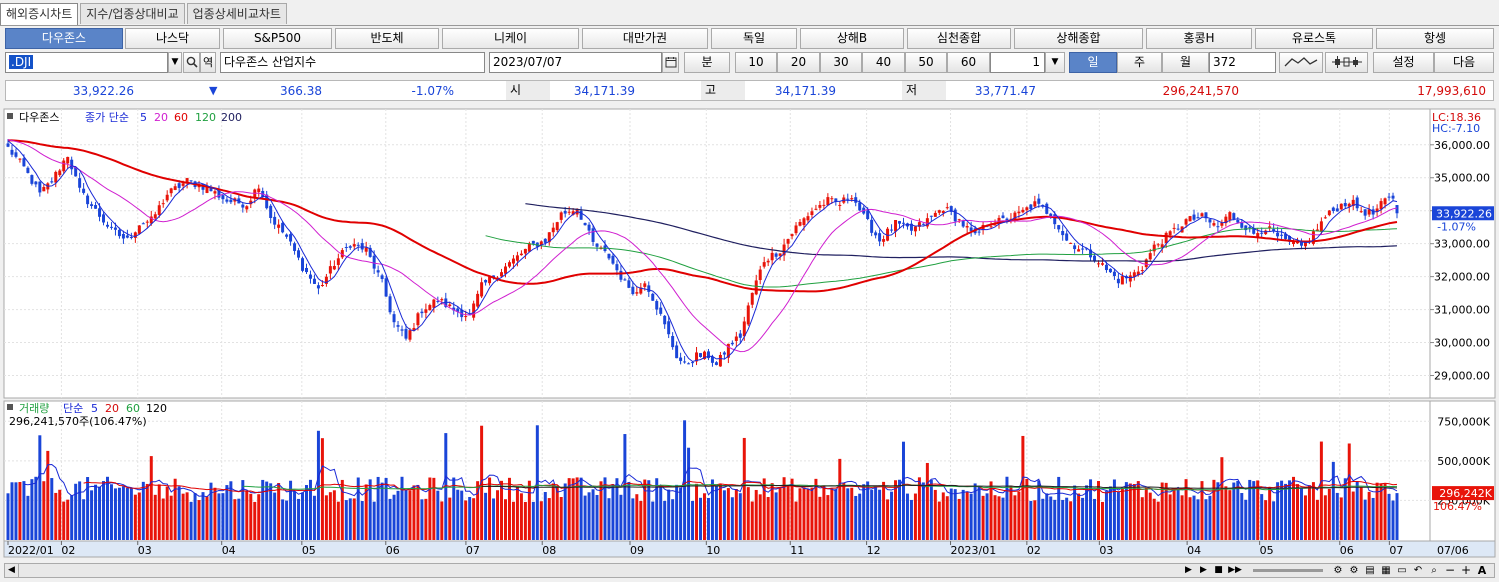 Image resolution: width=1499 pixels, height=582 pixels. What do you see at coordinates (1139, 62) in the screenshot?
I see `week-button: 주` at bounding box center [1139, 62].